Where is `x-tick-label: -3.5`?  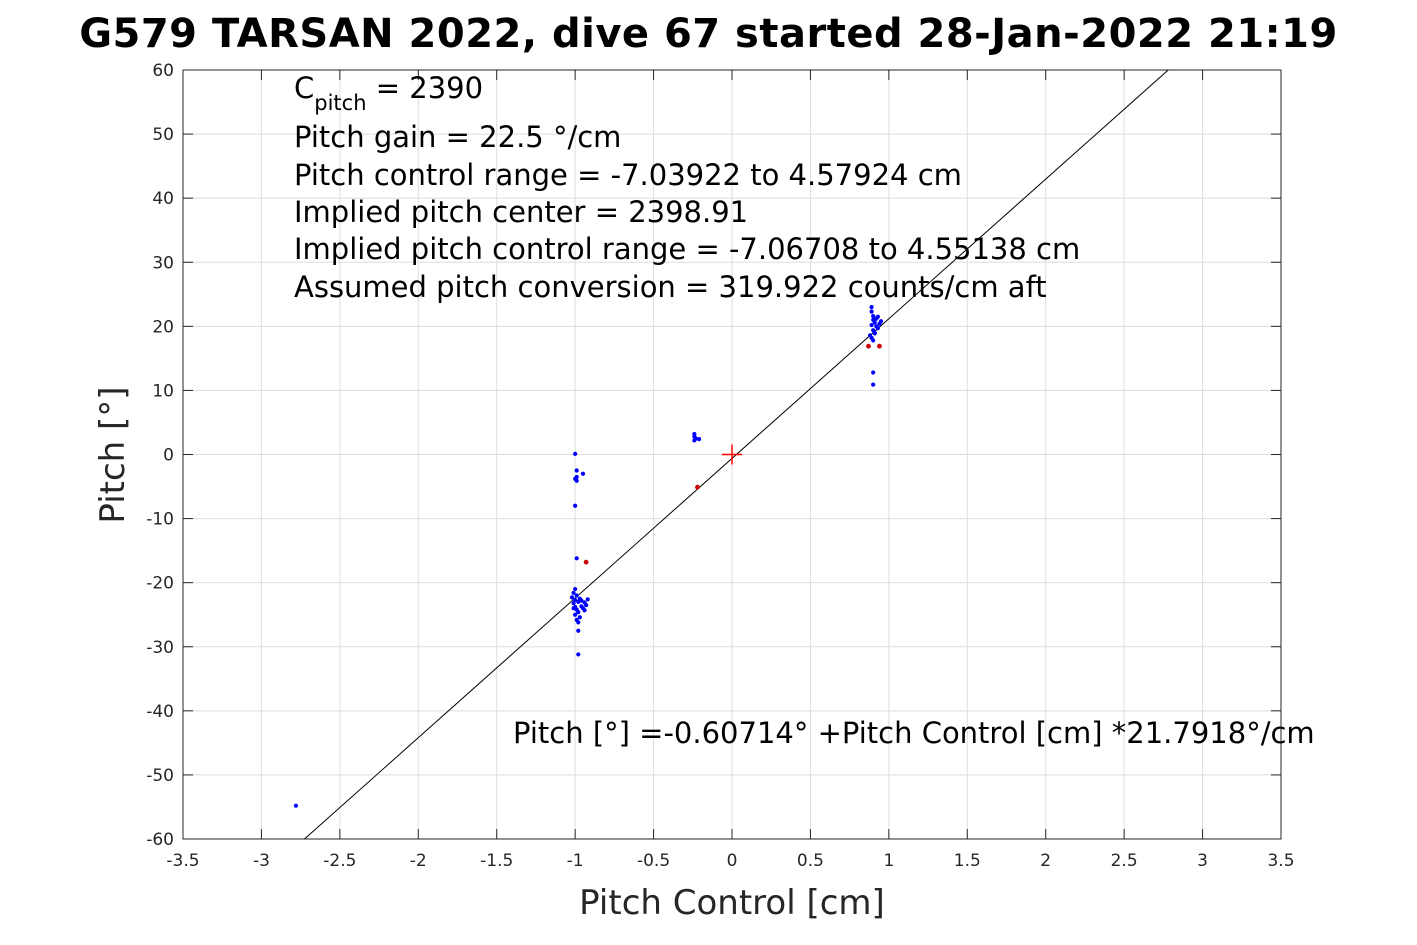
x-tick-label: -3.5 is located at coordinates (182, 861).